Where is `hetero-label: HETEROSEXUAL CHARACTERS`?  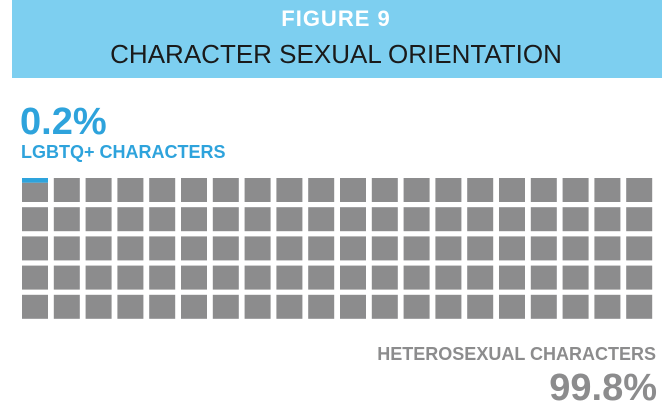
hetero-label: HETEROSEXUAL CHARACTERS is located at coordinates (516, 354).